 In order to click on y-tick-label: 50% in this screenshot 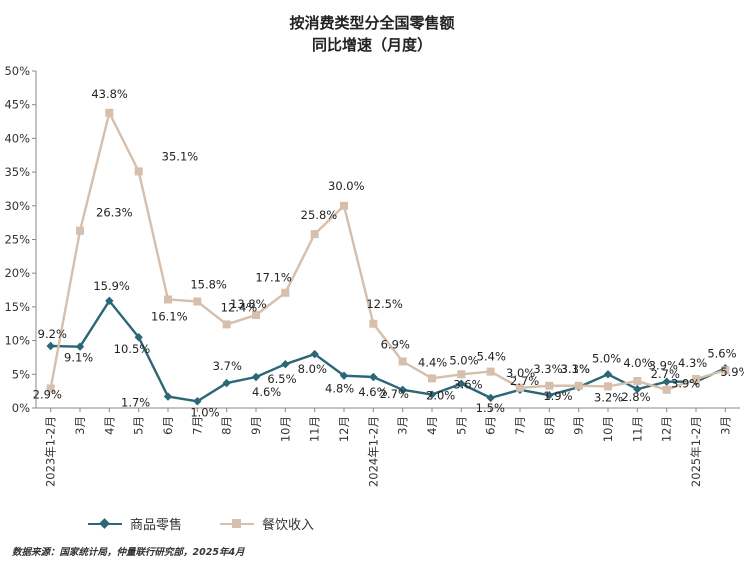, I will do `click(17, 71)`.